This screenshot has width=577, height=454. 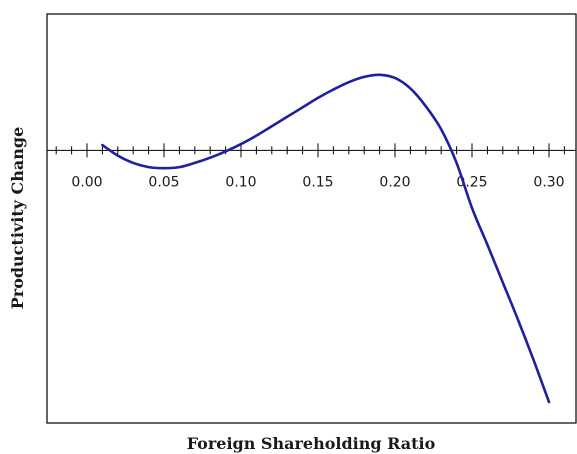 What do you see at coordinates (548, 182) in the screenshot?
I see `x-tick-label: 0.30` at bounding box center [548, 182].